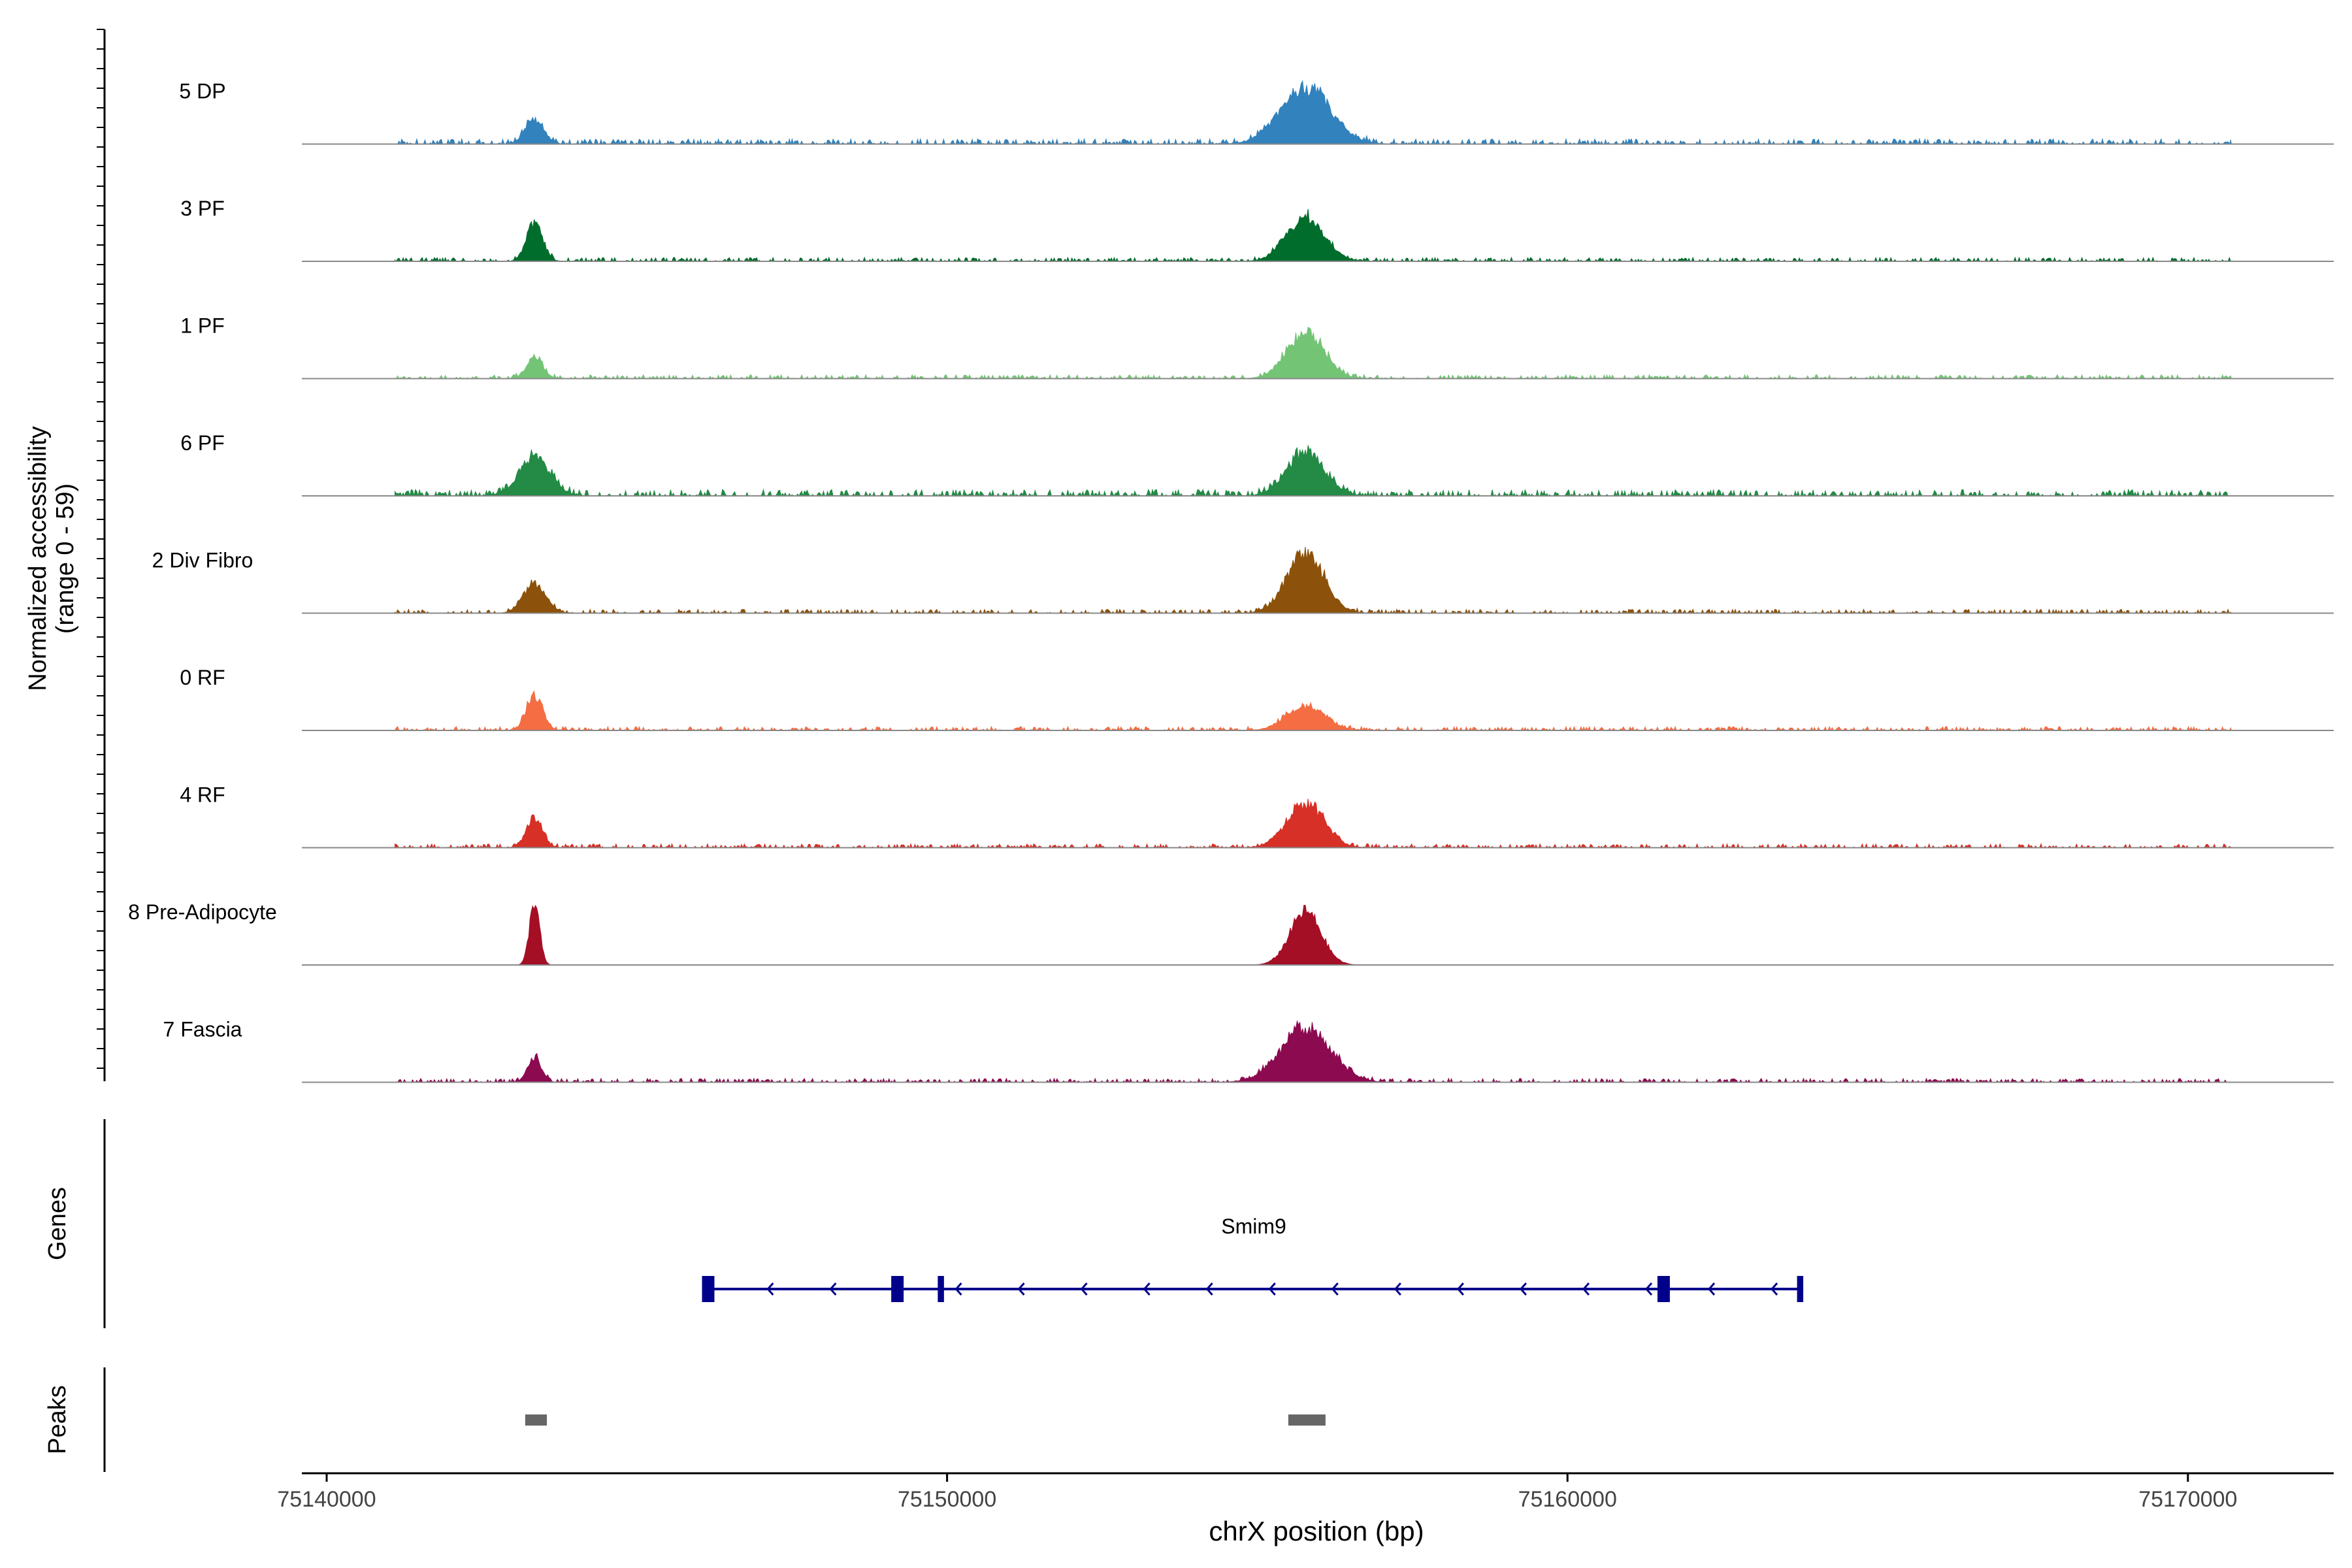 This screenshot has height=1568, width=2352. Describe the element at coordinates (202, 912) in the screenshot. I see `track-label: 8 Pre-Adipocyte` at that location.